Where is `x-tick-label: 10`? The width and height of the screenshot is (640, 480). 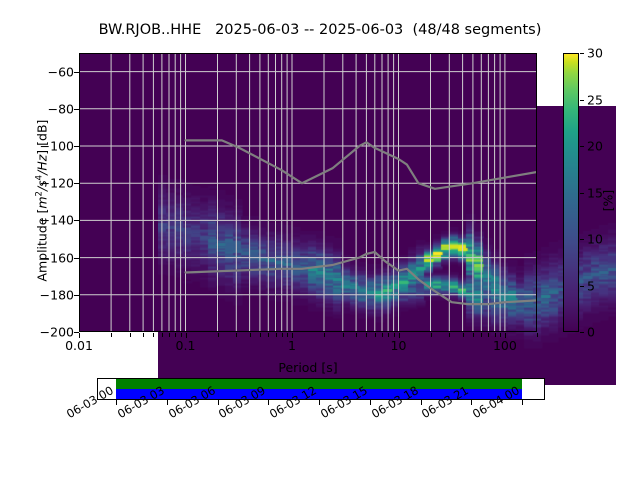
x-tick-label: 10 is located at coordinates (398, 345).